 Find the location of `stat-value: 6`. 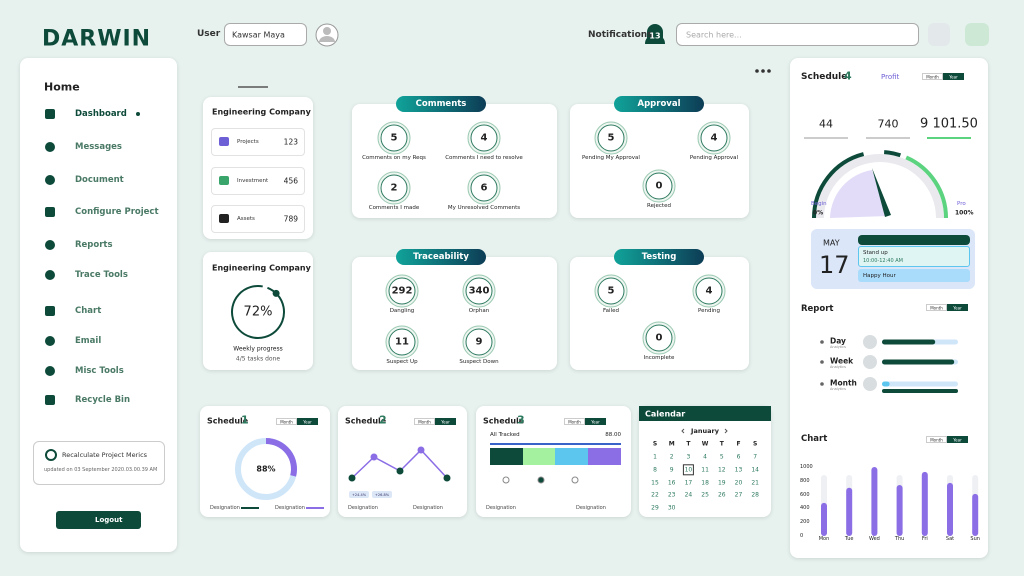

stat-value: 6 is located at coordinates (484, 188).